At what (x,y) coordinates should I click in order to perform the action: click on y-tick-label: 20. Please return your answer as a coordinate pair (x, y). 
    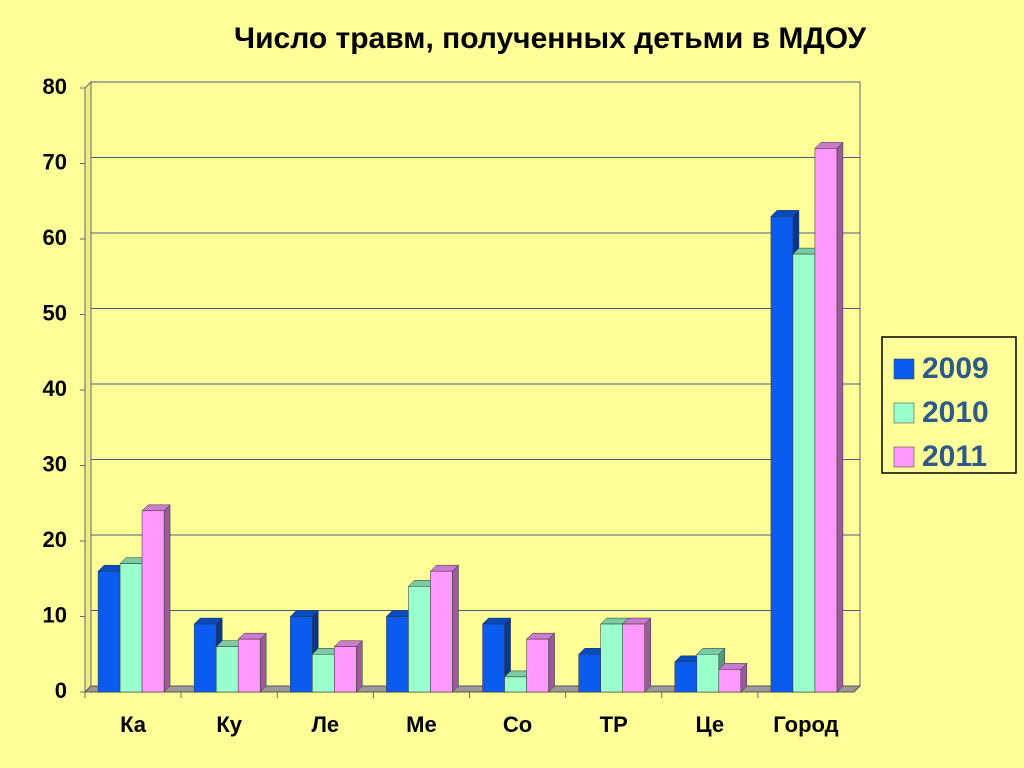
    Looking at the image, I should click on (55, 539).